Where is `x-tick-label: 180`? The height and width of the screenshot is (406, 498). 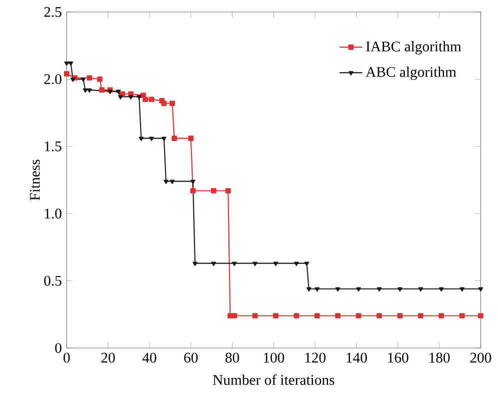 x-tick-label: 180 is located at coordinates (440, 357).